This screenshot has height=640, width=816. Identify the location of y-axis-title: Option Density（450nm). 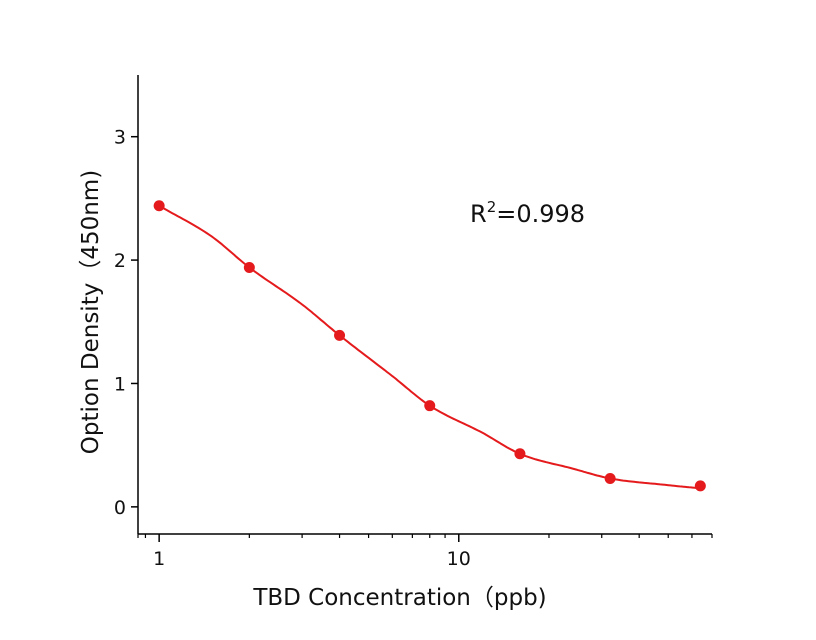
(91, 312).